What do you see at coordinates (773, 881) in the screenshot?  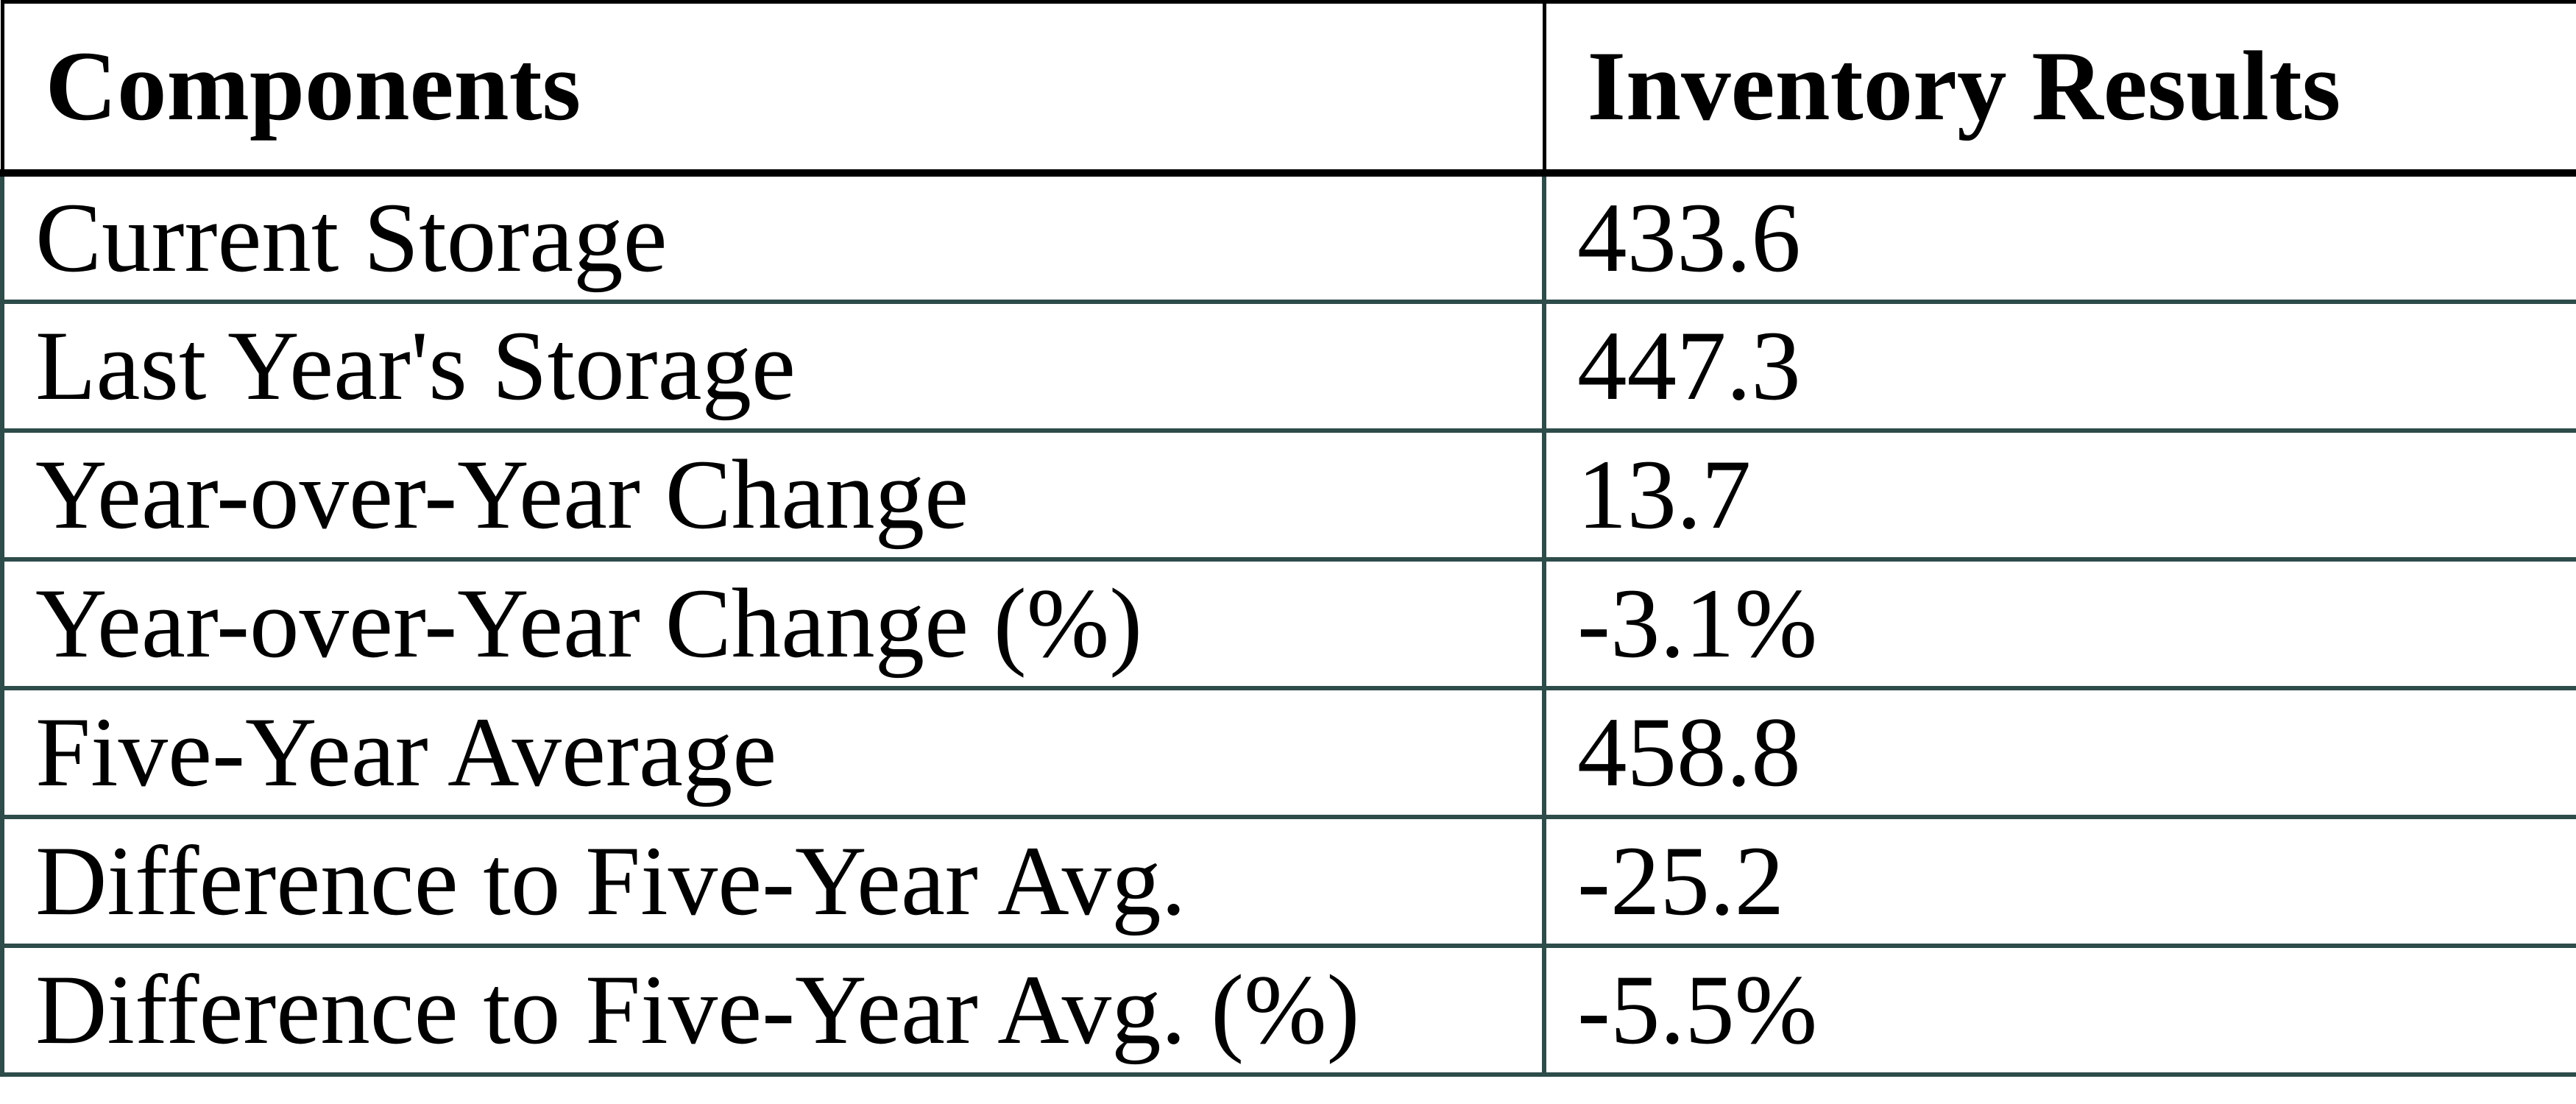 I see `component-label-cell: Difference to Five-Year Avg.` at bounding box center [773, 881].